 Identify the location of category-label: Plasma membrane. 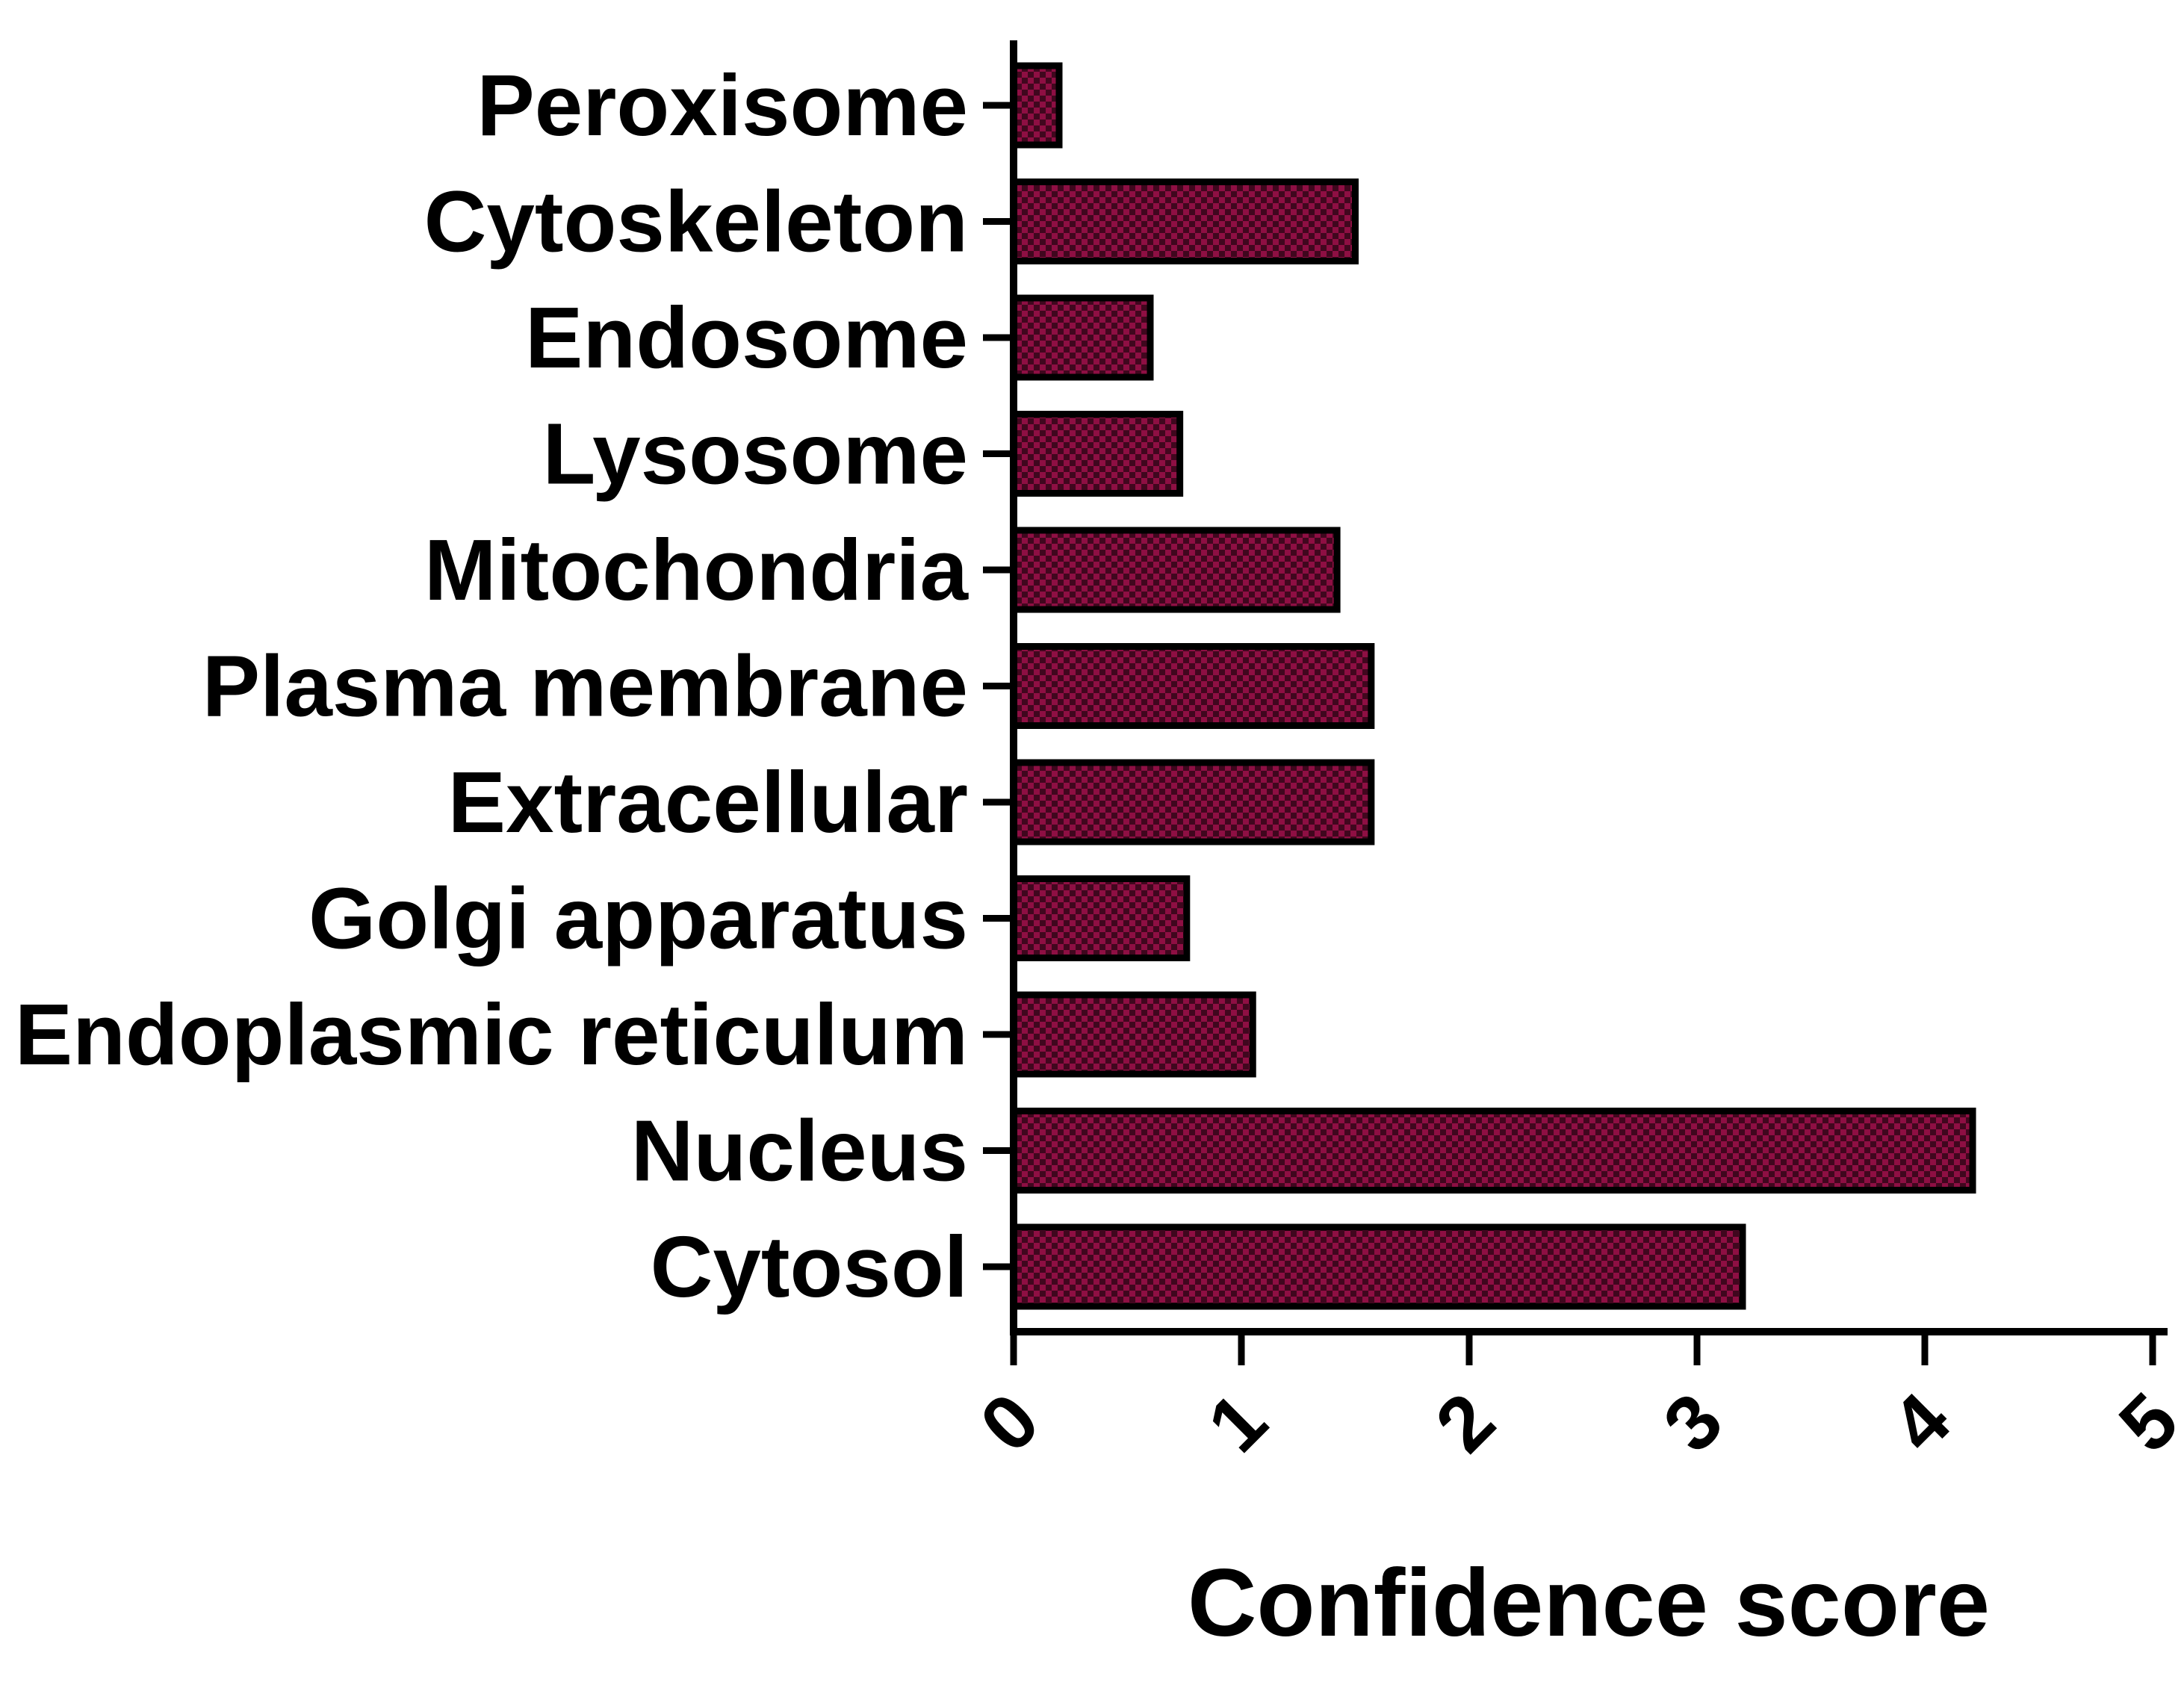
(585, 686).